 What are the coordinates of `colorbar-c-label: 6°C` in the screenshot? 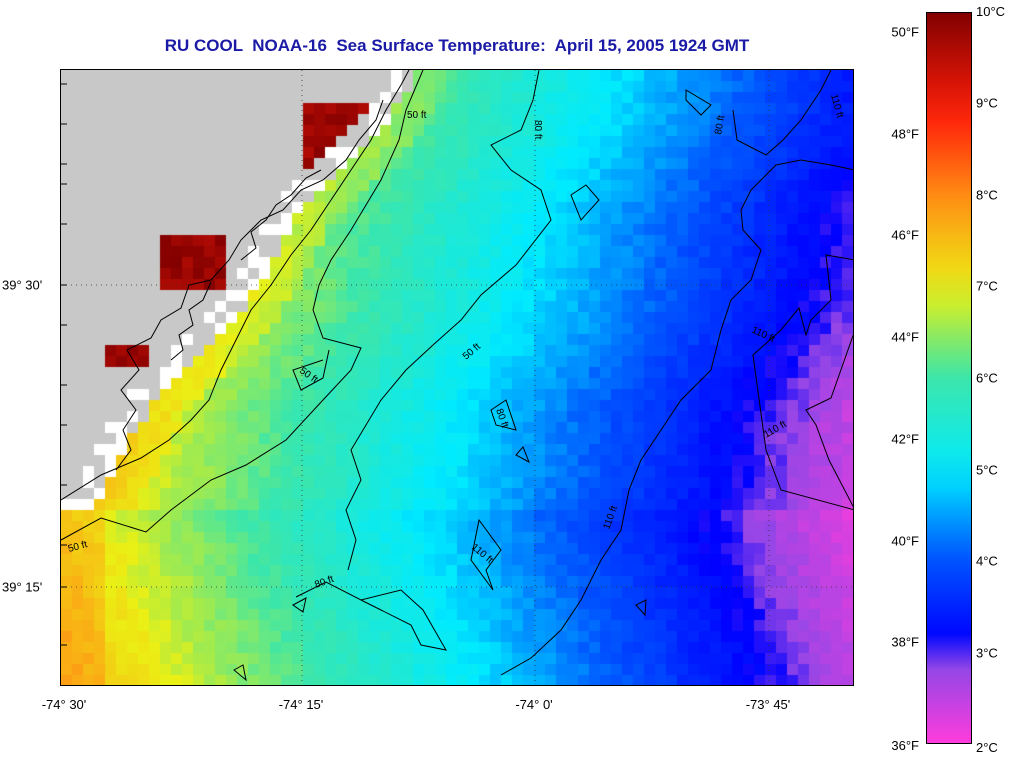 It's located at (987, 378).